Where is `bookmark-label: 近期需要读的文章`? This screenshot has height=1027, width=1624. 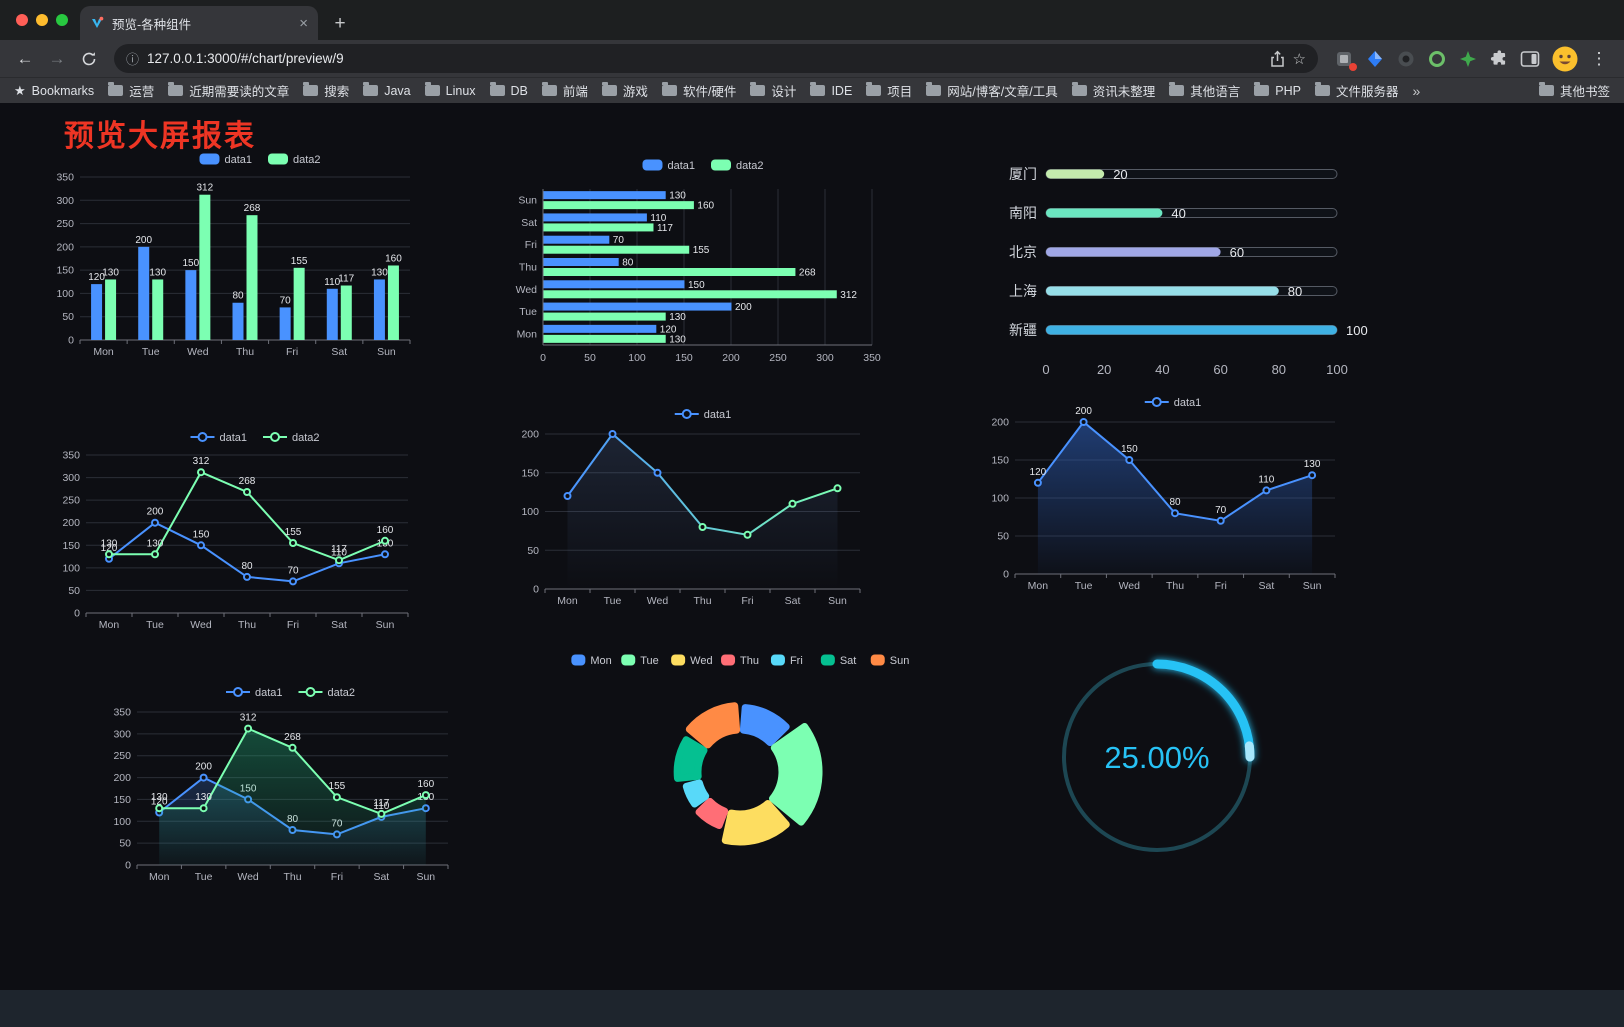 bookmark-label: 近期需要读的文章 is located at coordinates (239, 92).